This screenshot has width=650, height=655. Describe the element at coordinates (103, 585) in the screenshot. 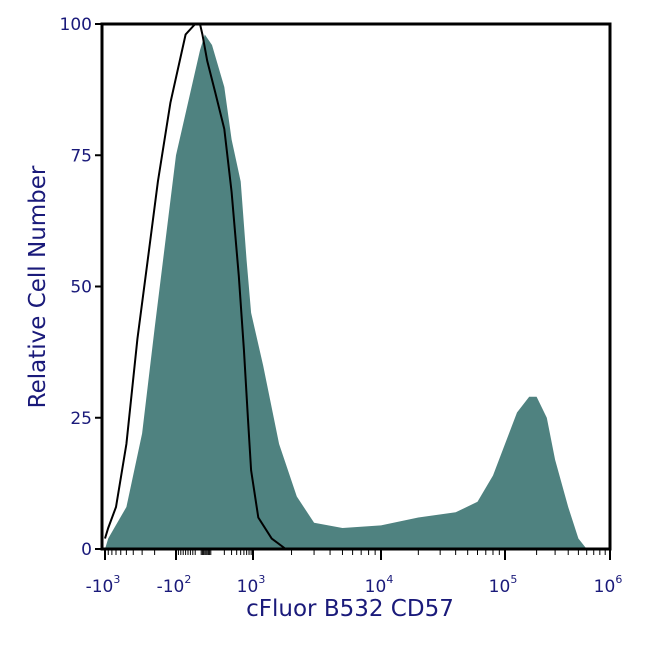

I see `x-tick-label: -103` at that location.